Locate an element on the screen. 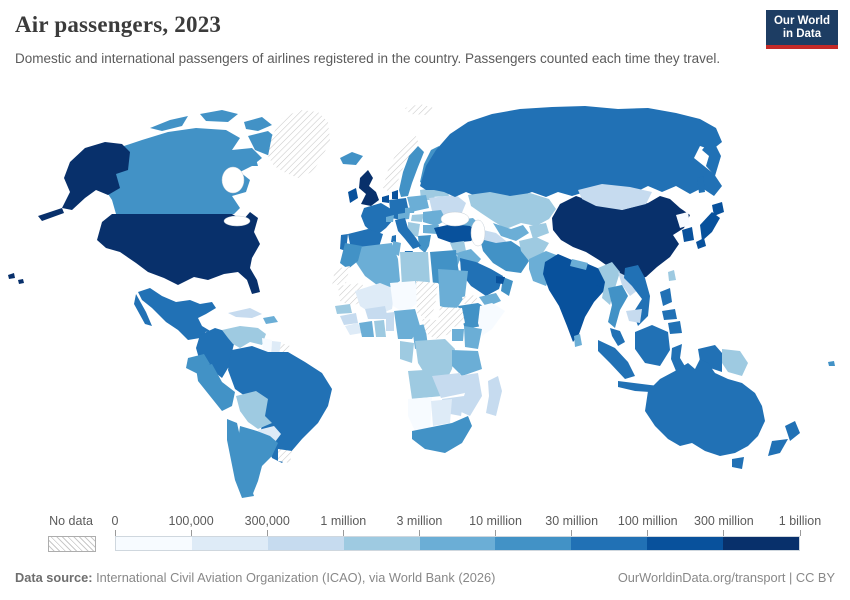  country-ghana is located at coordinates (380, 328).